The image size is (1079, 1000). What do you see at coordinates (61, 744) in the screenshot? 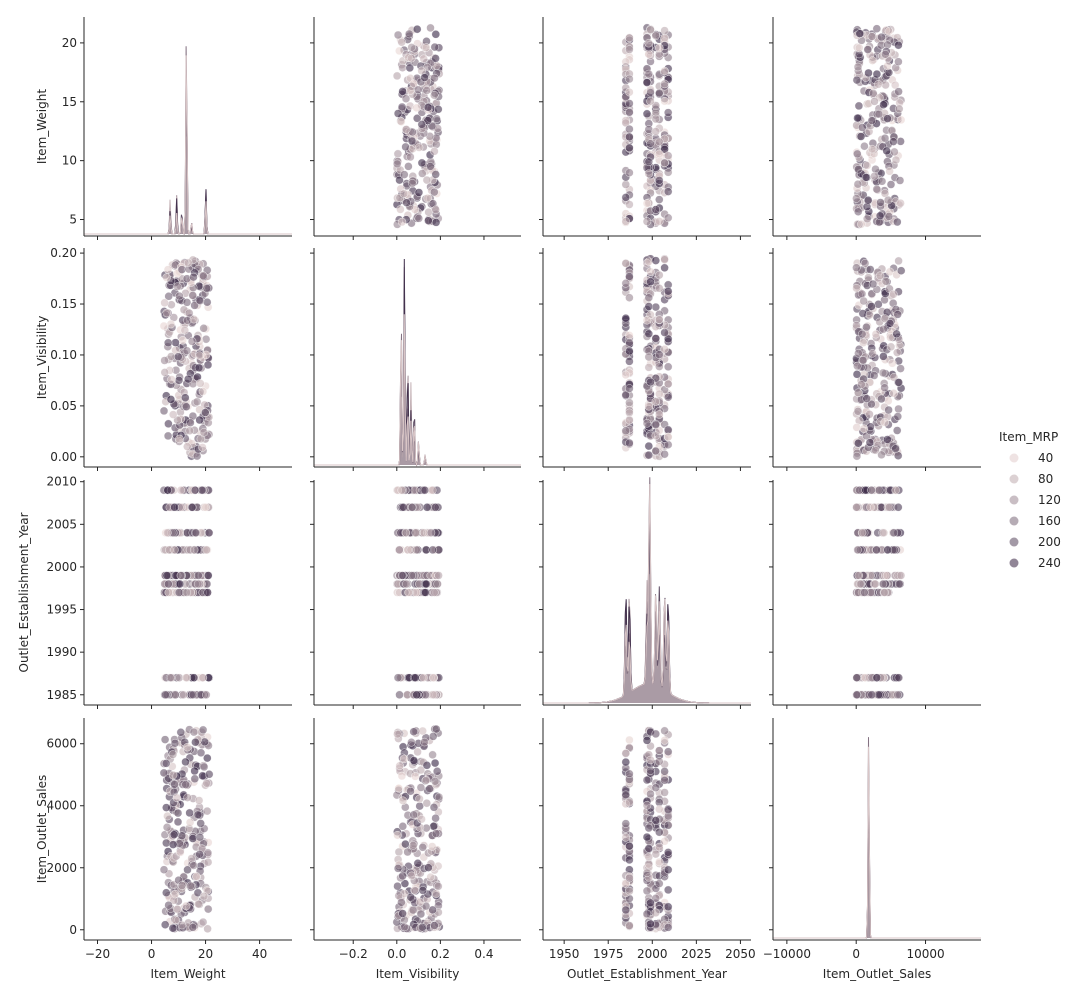
I see `y-tick-label: 6000` at bounding box center [61, 744].